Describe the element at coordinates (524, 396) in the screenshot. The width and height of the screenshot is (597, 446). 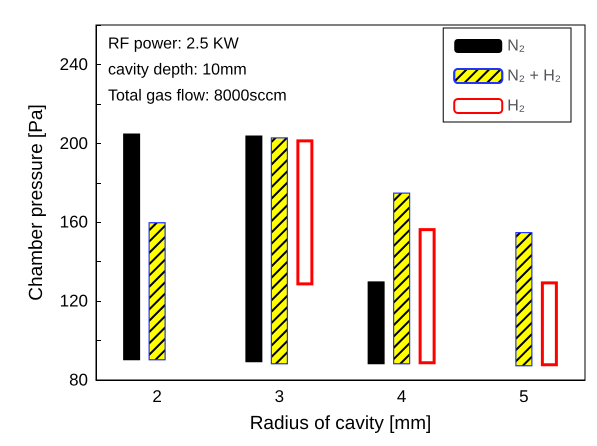
I see `x-tick-label: 5` at that location.